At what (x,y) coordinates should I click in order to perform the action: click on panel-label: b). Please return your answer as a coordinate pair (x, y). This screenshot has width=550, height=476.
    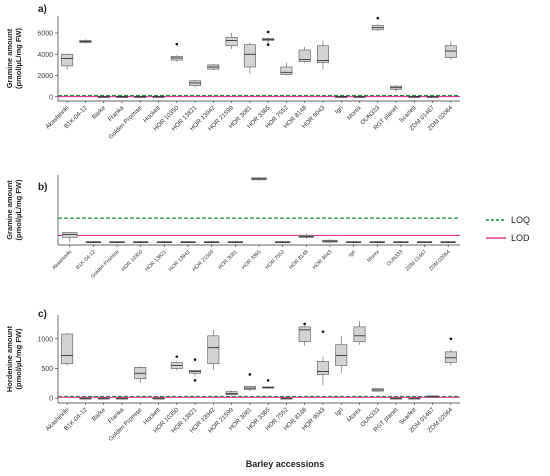
    Looking at the image, I should click on (42, 187).